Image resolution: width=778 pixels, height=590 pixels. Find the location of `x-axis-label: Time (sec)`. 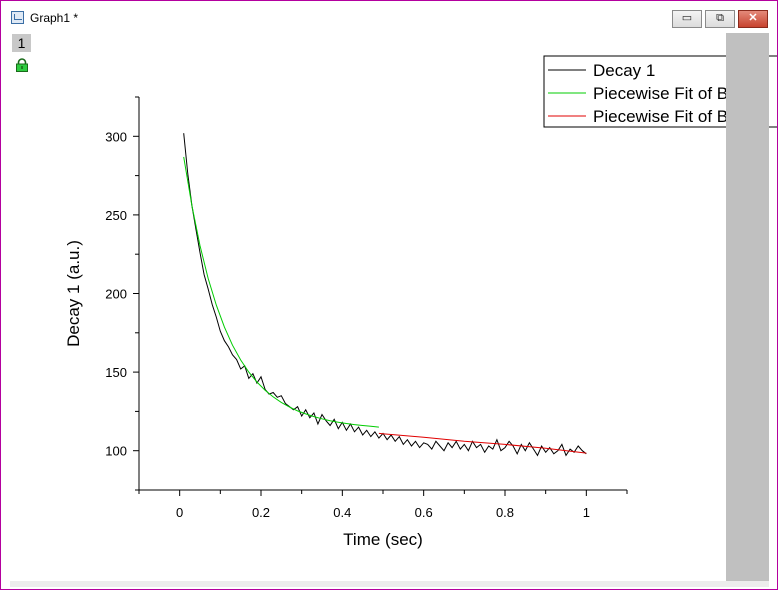

x-axis-label: Time (sec) is located at coordinates (383, 539).